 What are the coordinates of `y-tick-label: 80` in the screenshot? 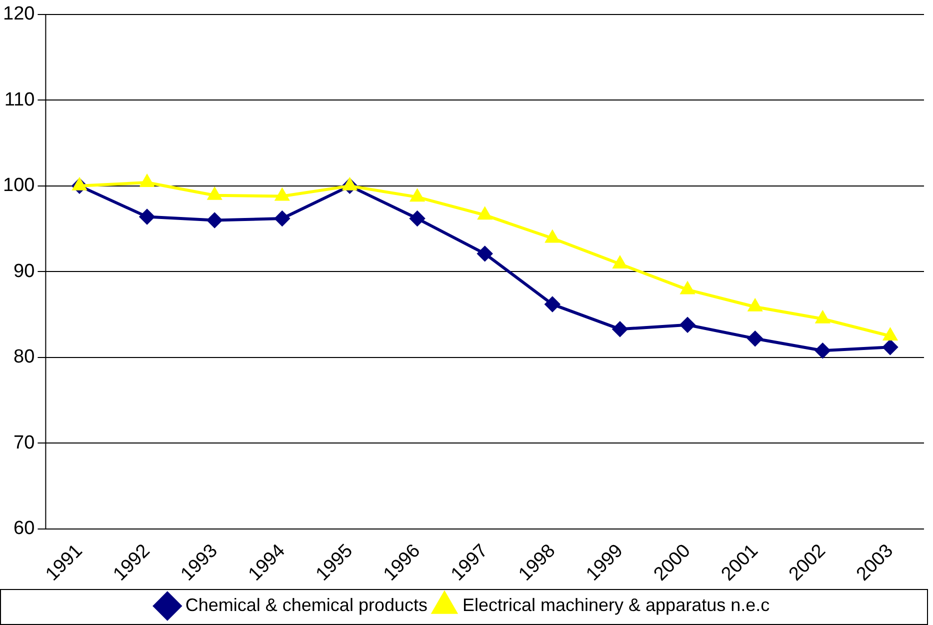 It's located at (24, 357).